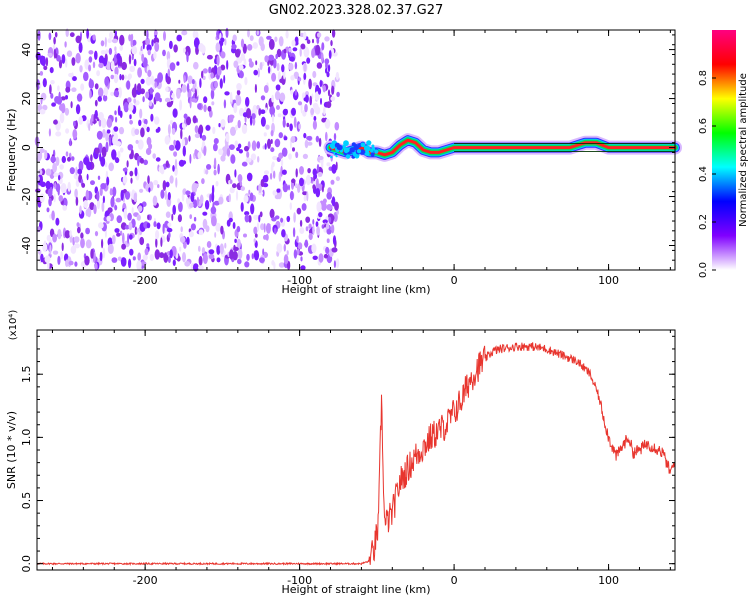 This screenshot has width=750, height=600. What do you see at coordinates (502, 147) in the screenshot?
I see `spectrogram-signal-track` at bounding box center [502, 147].